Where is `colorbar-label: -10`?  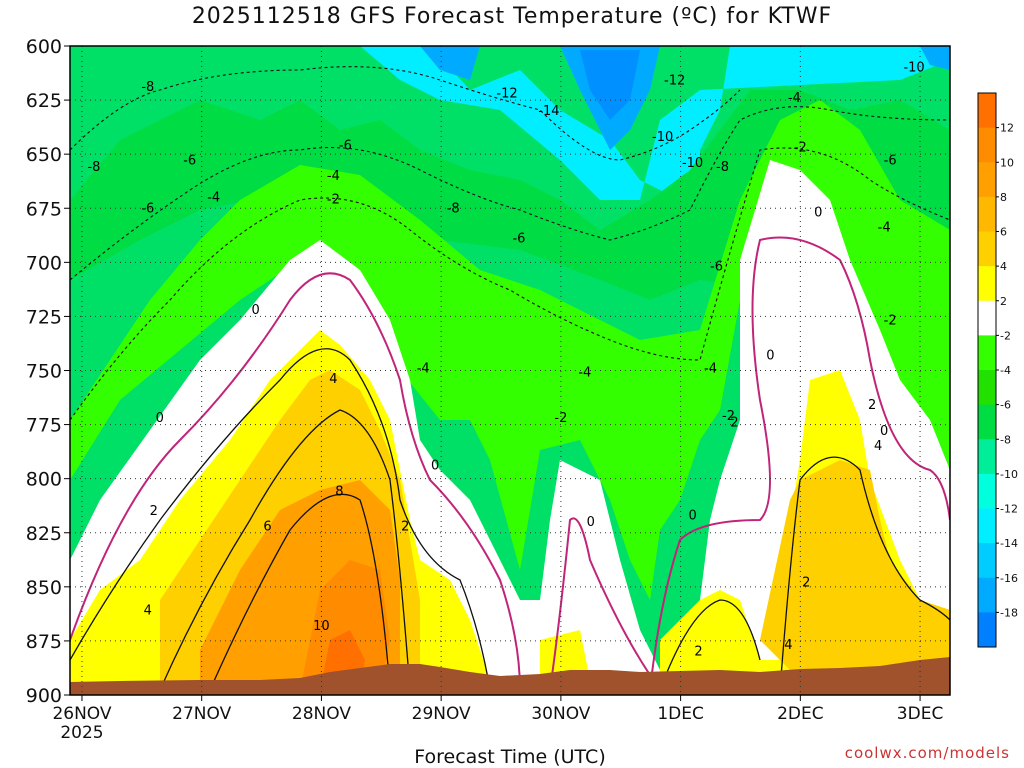
colorbar-label: -10 is located at coordinates (1009, 474).